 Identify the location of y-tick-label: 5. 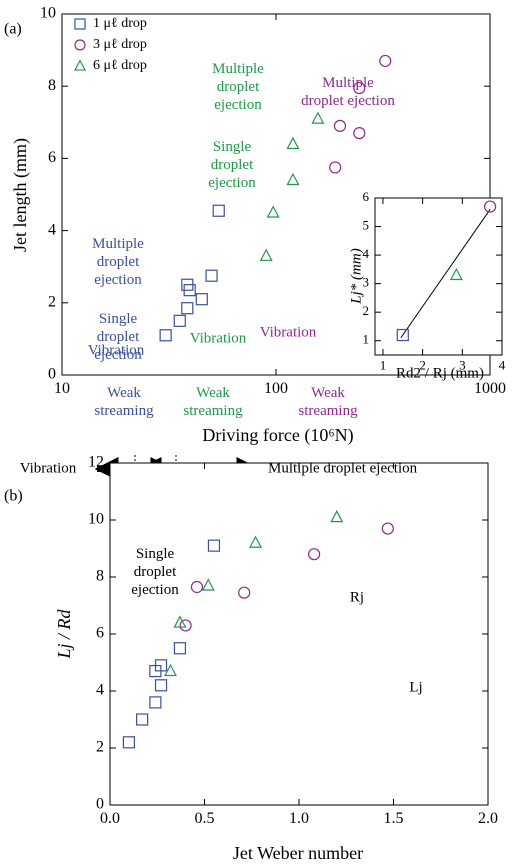
(366, 225).